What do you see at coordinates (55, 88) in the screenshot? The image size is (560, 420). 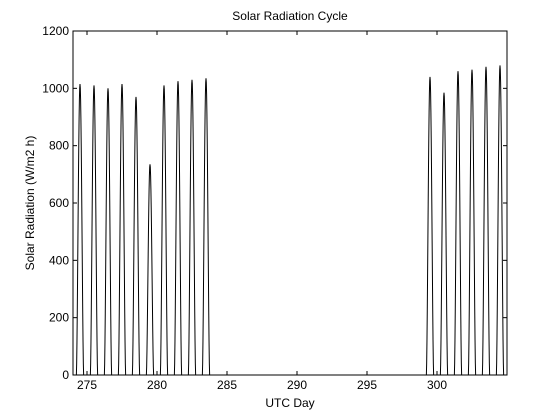 I see `y-tick-label: 1000` at bounding box center [55, 88].